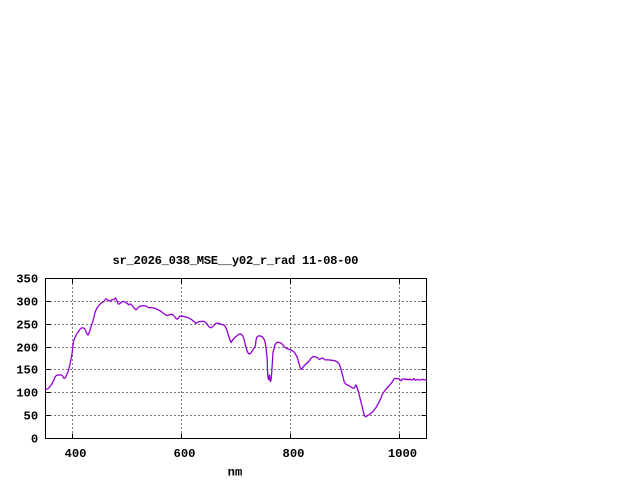  What do you see at coordinates (27, 371) in the screenshot?
I see `svg-text: 150` at bounding box center [27, 371].